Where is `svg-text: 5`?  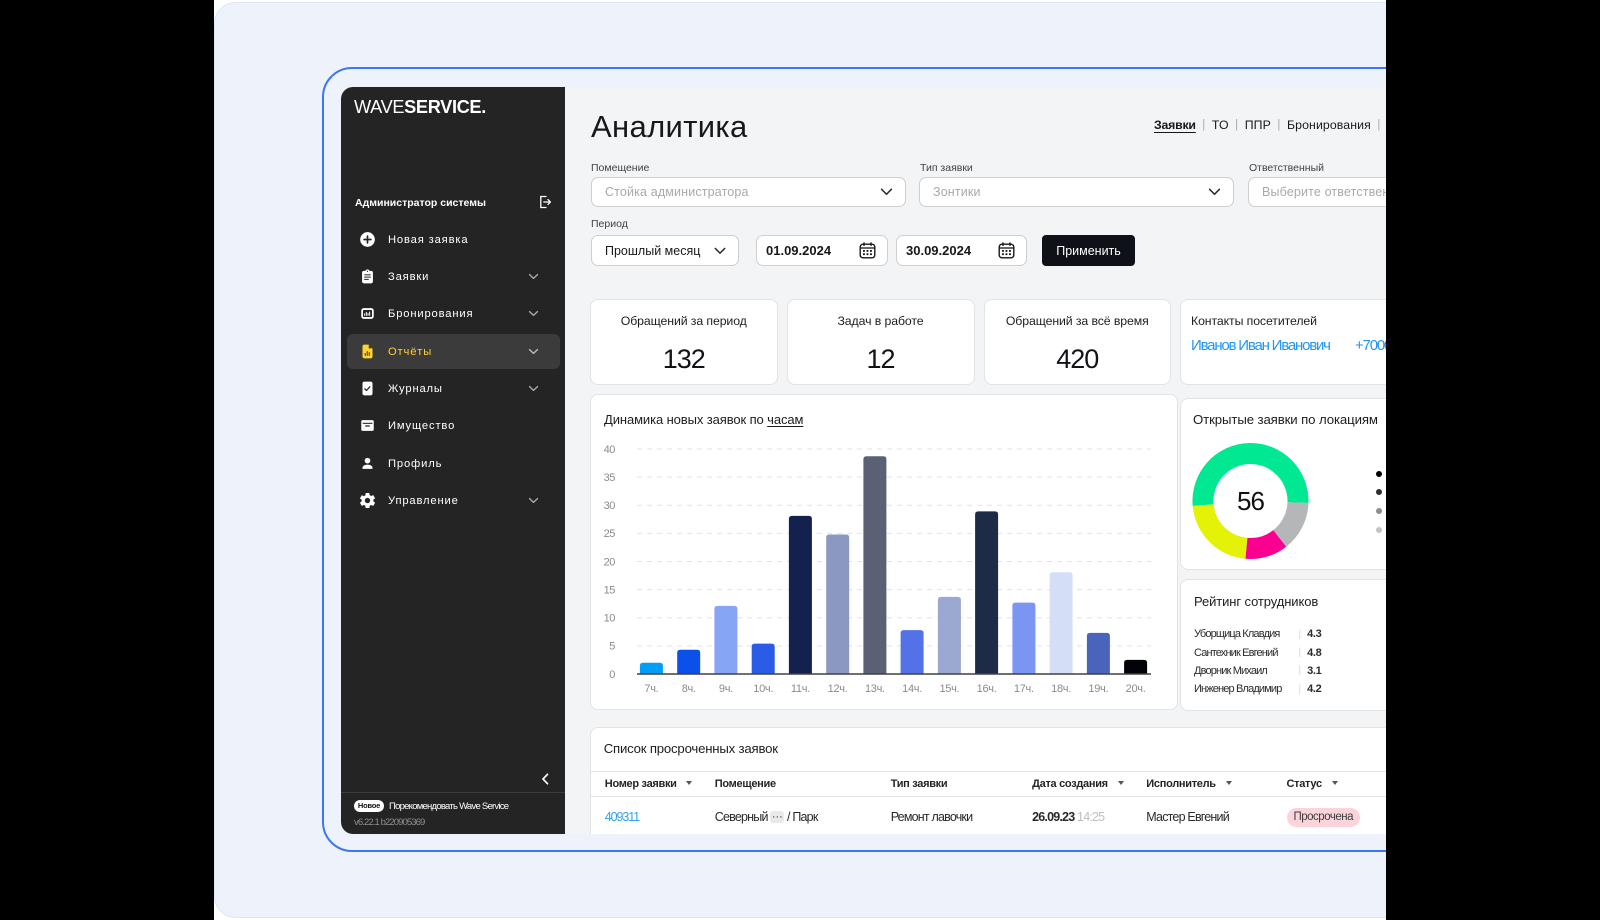
svg-text: 5 is located at coordinates (612, 647).